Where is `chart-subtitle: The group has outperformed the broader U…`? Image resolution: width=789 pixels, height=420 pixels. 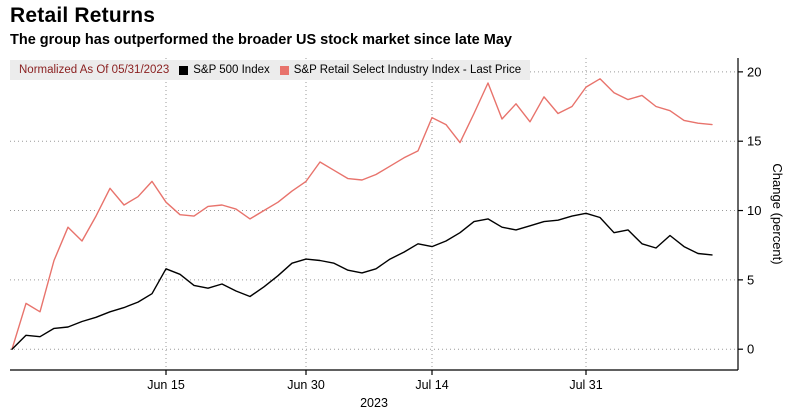
chart-subtitle: The group has outperformed the broader U… is located at coordinates (261, 40).